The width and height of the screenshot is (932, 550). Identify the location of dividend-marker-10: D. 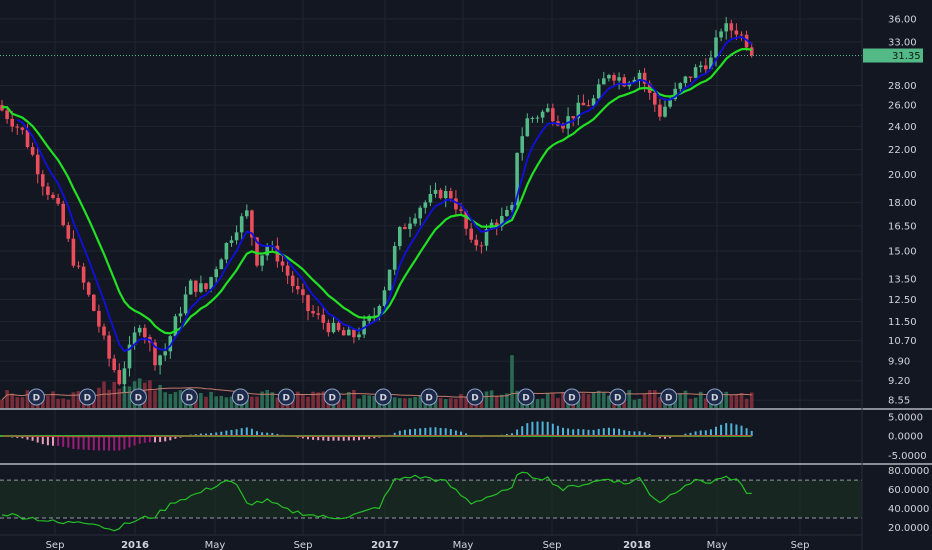
(526, 397).